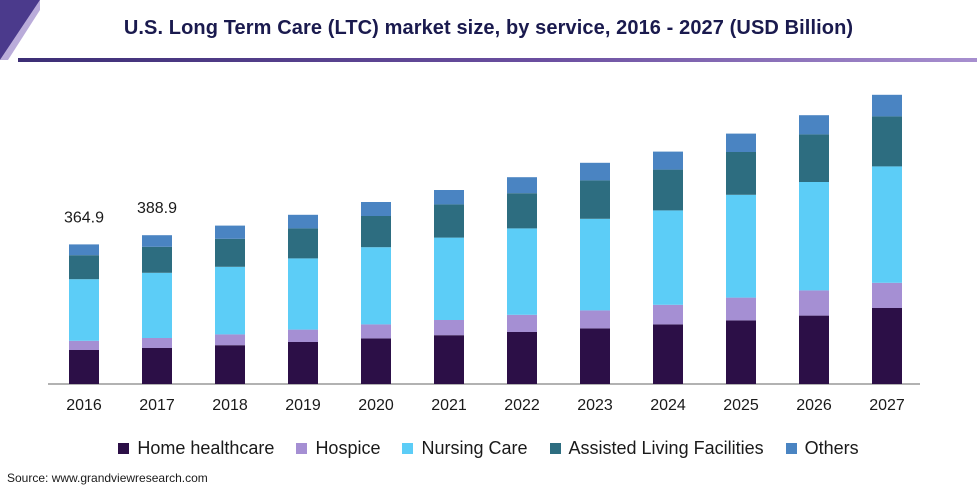 This screenshot has width=977, height=489. What do you see at coordinates (376, 361) in the screenshot?
I see `bar-segment-home-healthcare-2020` at bounding box center [376, 361].